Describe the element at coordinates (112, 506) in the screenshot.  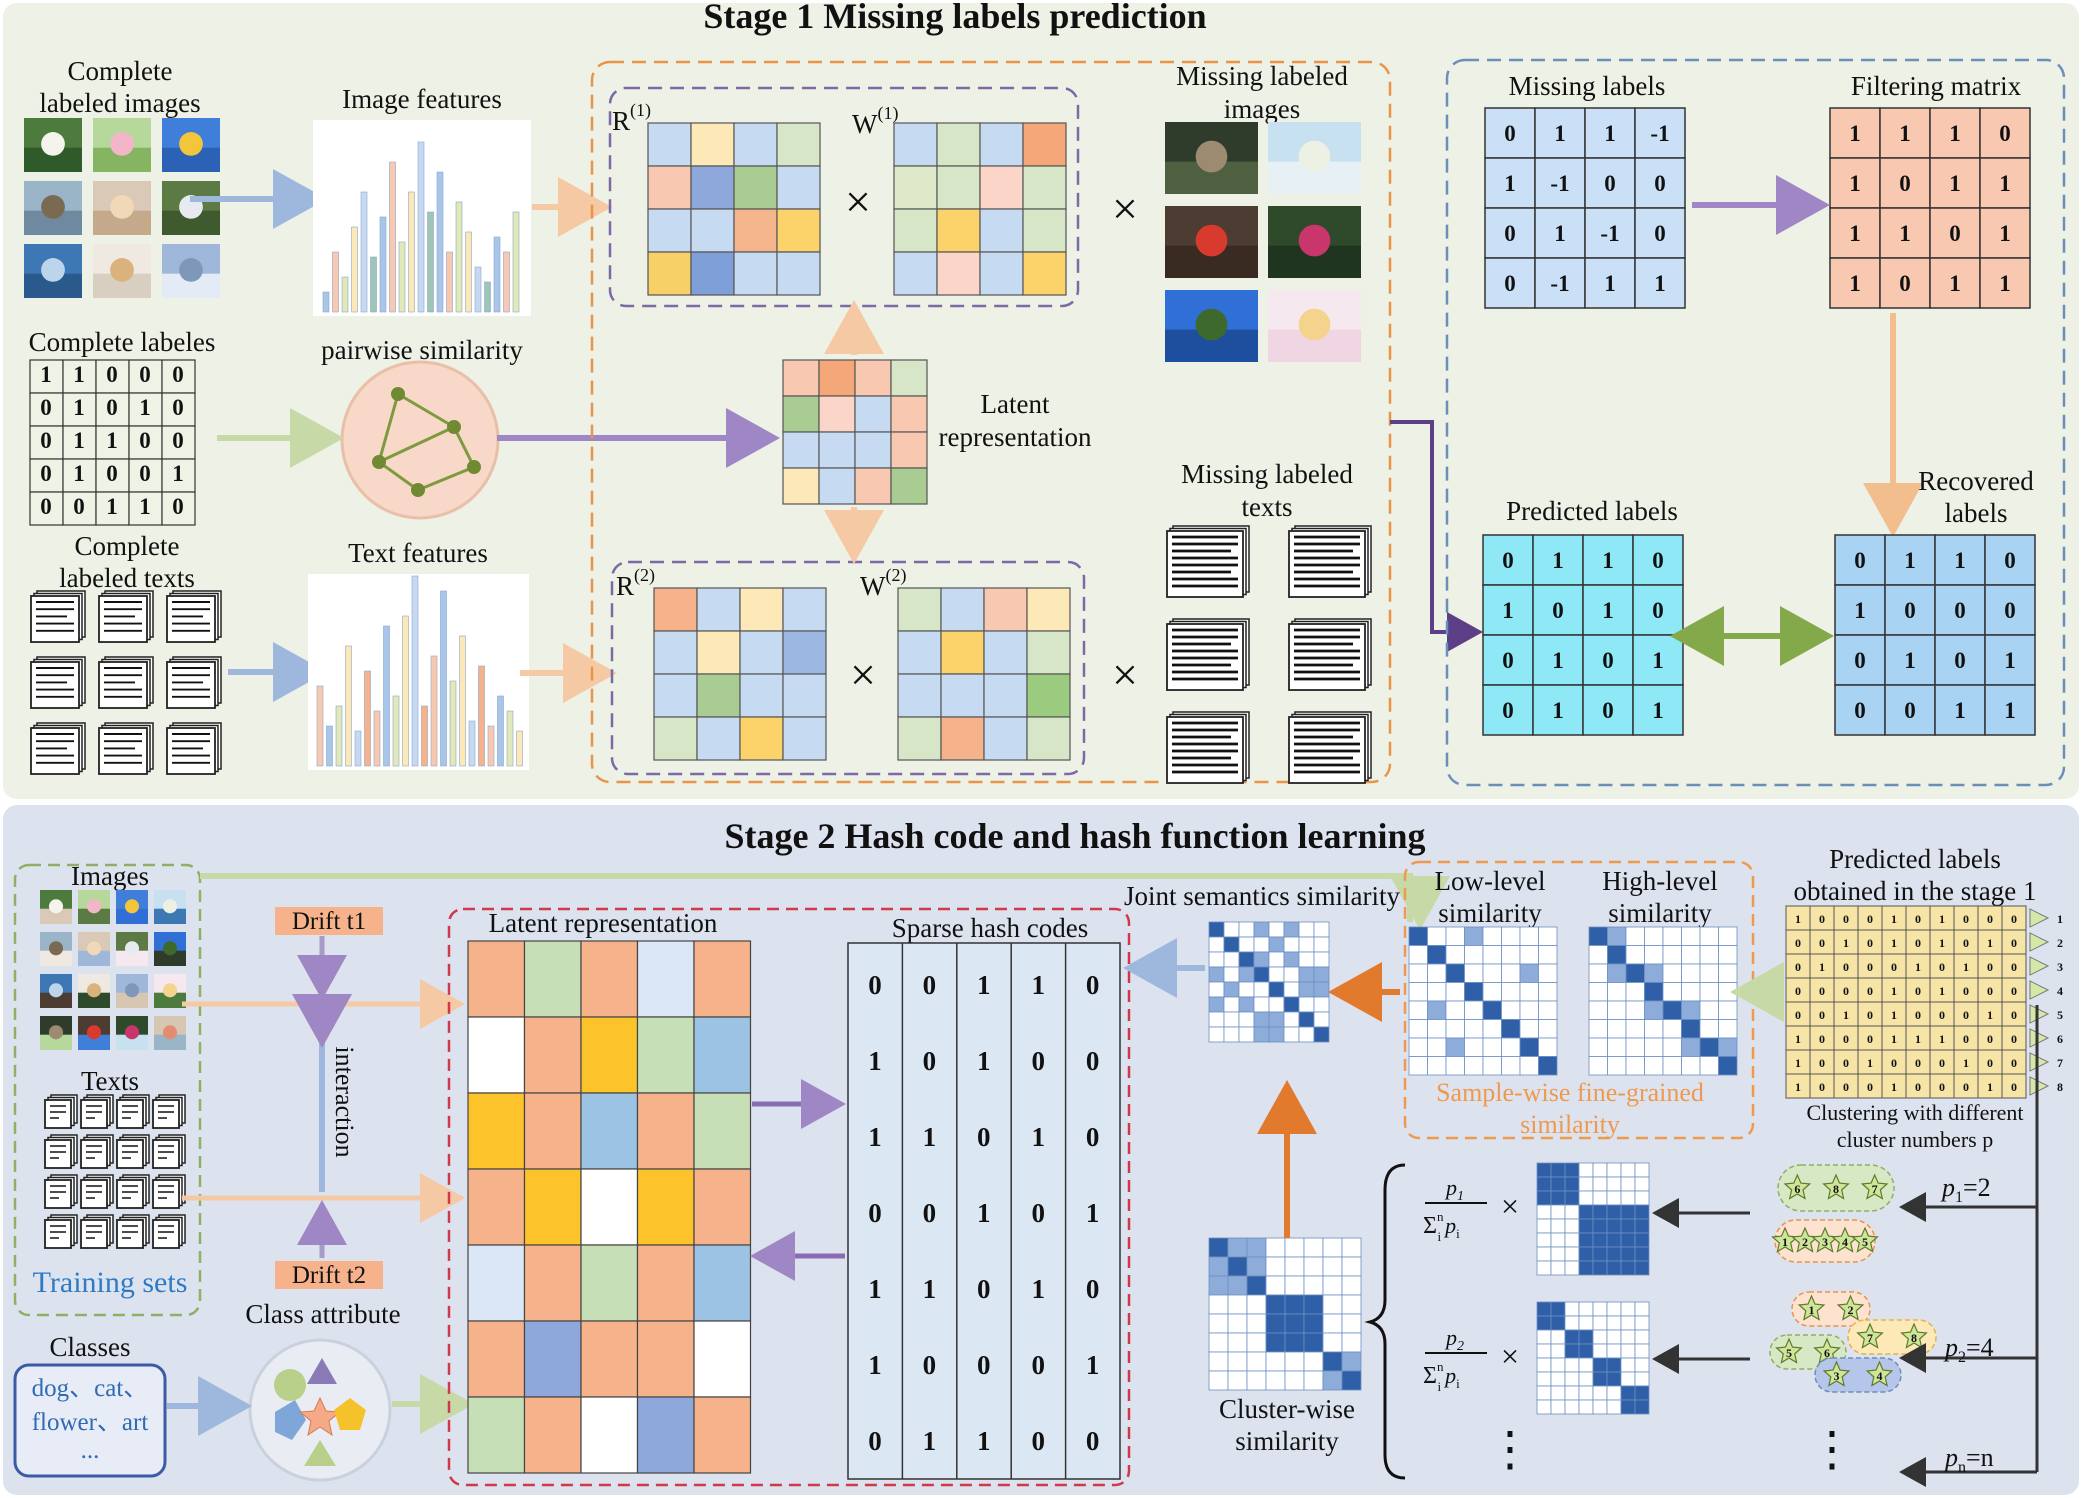
I see `complete-label-value: 1` at that location.